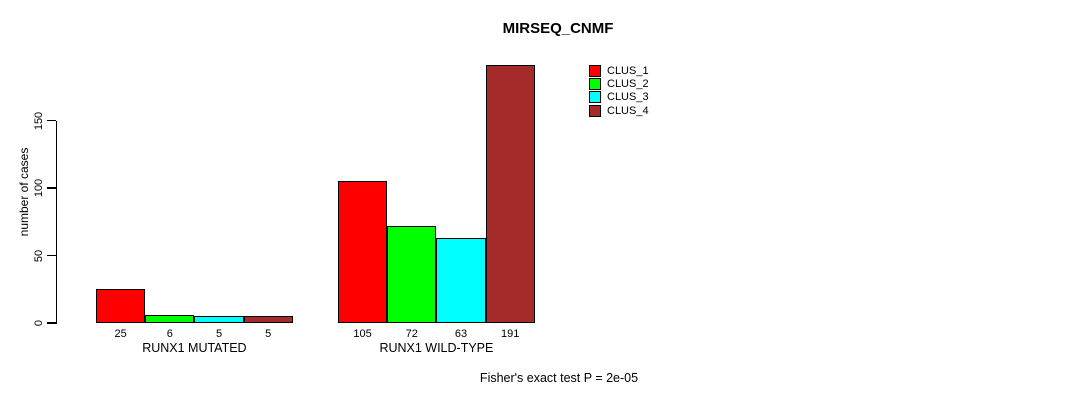  I want to click on bar-clus_1-wild-type, so click(363, 252).